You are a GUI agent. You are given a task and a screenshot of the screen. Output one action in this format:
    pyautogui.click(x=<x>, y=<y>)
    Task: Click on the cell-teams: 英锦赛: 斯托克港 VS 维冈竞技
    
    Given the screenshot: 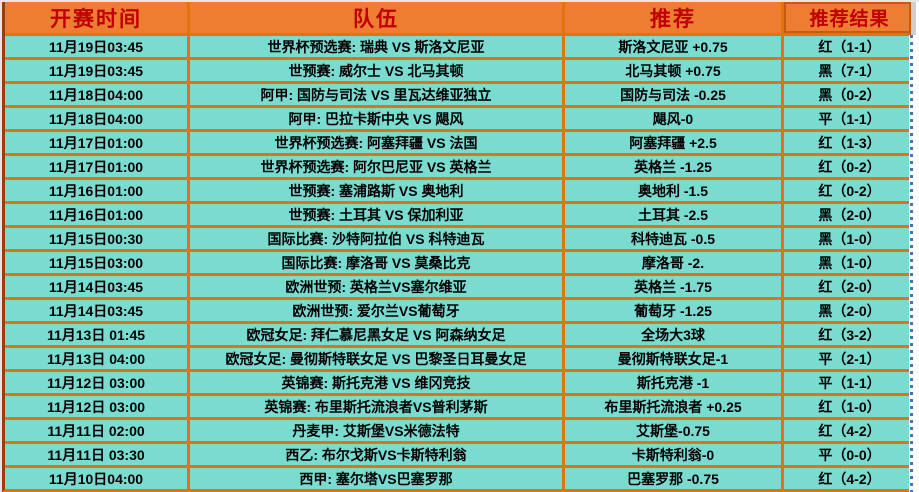 What is the action you would take?
    pyautogui.click(x=376, y=382)
    